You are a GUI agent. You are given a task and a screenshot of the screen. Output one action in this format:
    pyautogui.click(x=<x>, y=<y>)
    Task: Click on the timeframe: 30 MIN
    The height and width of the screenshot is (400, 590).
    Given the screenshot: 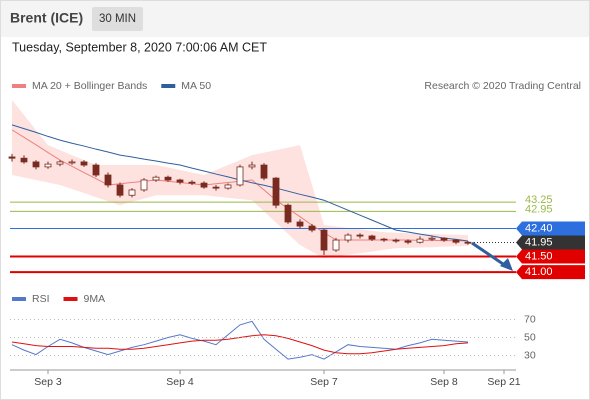 What is the action you would take?
    pyautogui.click(x=117, y=19)
    